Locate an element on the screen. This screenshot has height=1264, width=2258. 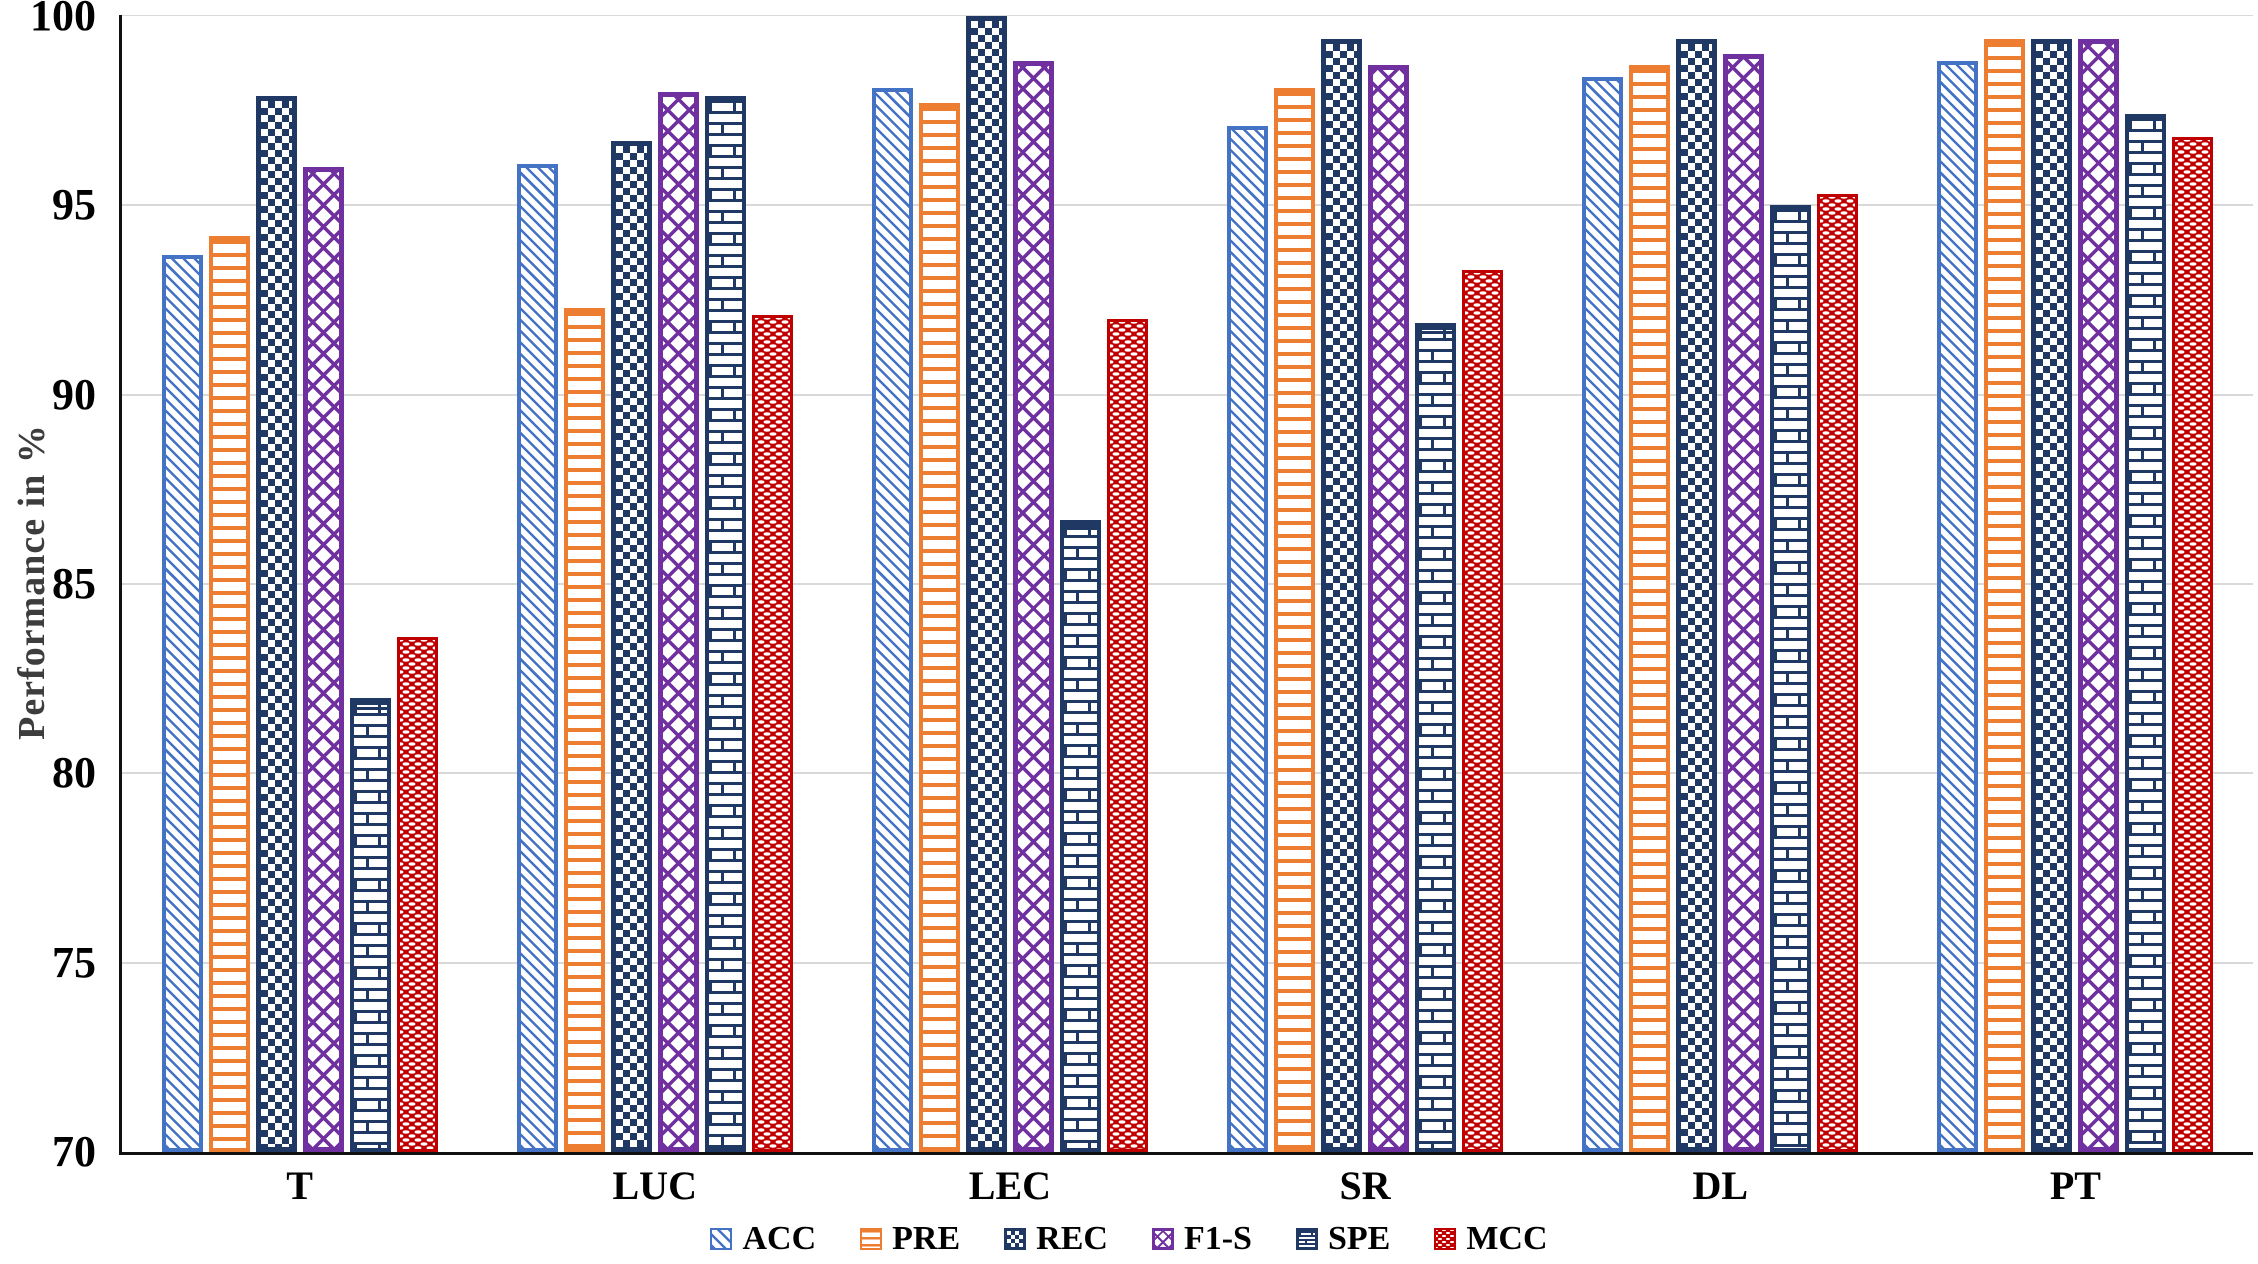
bar-rec-lec is located at coordinates (986, 584).